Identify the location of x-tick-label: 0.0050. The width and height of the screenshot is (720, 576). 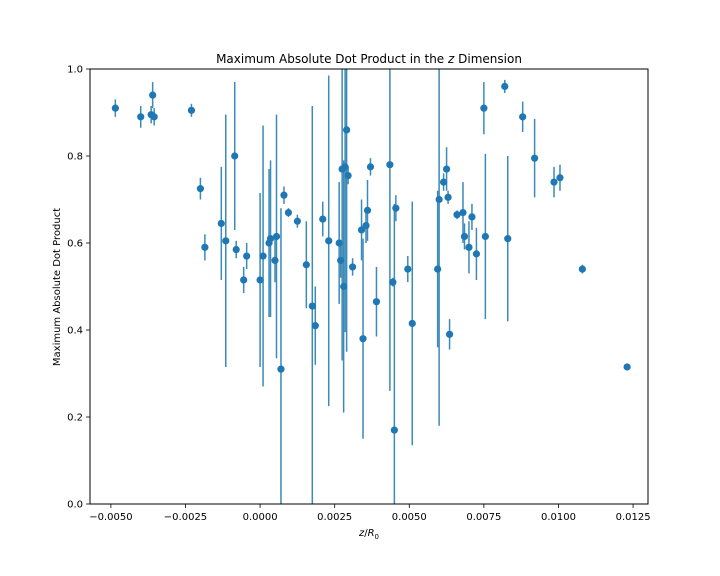
(409, 517).